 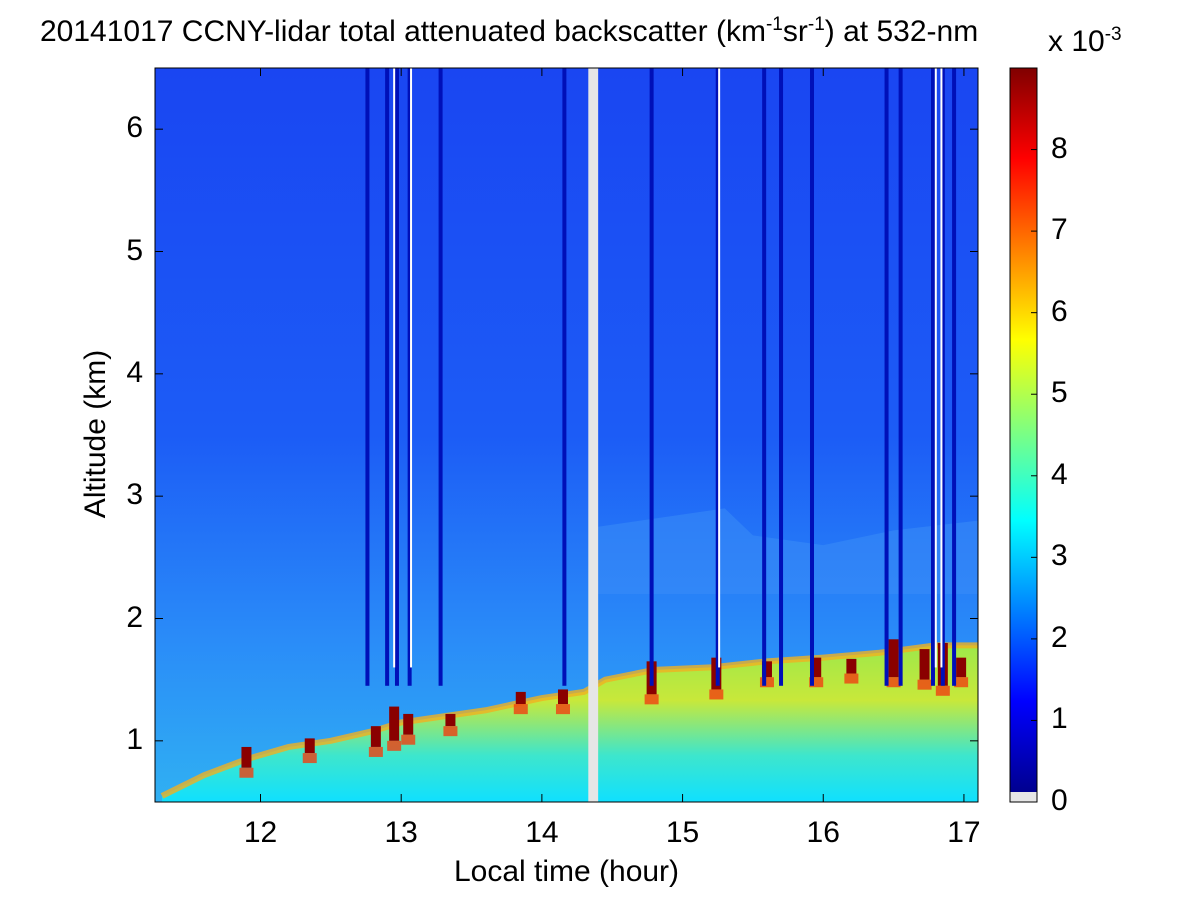 I want to click on colorbar-low-swatch, so click(x=1023, y=797).